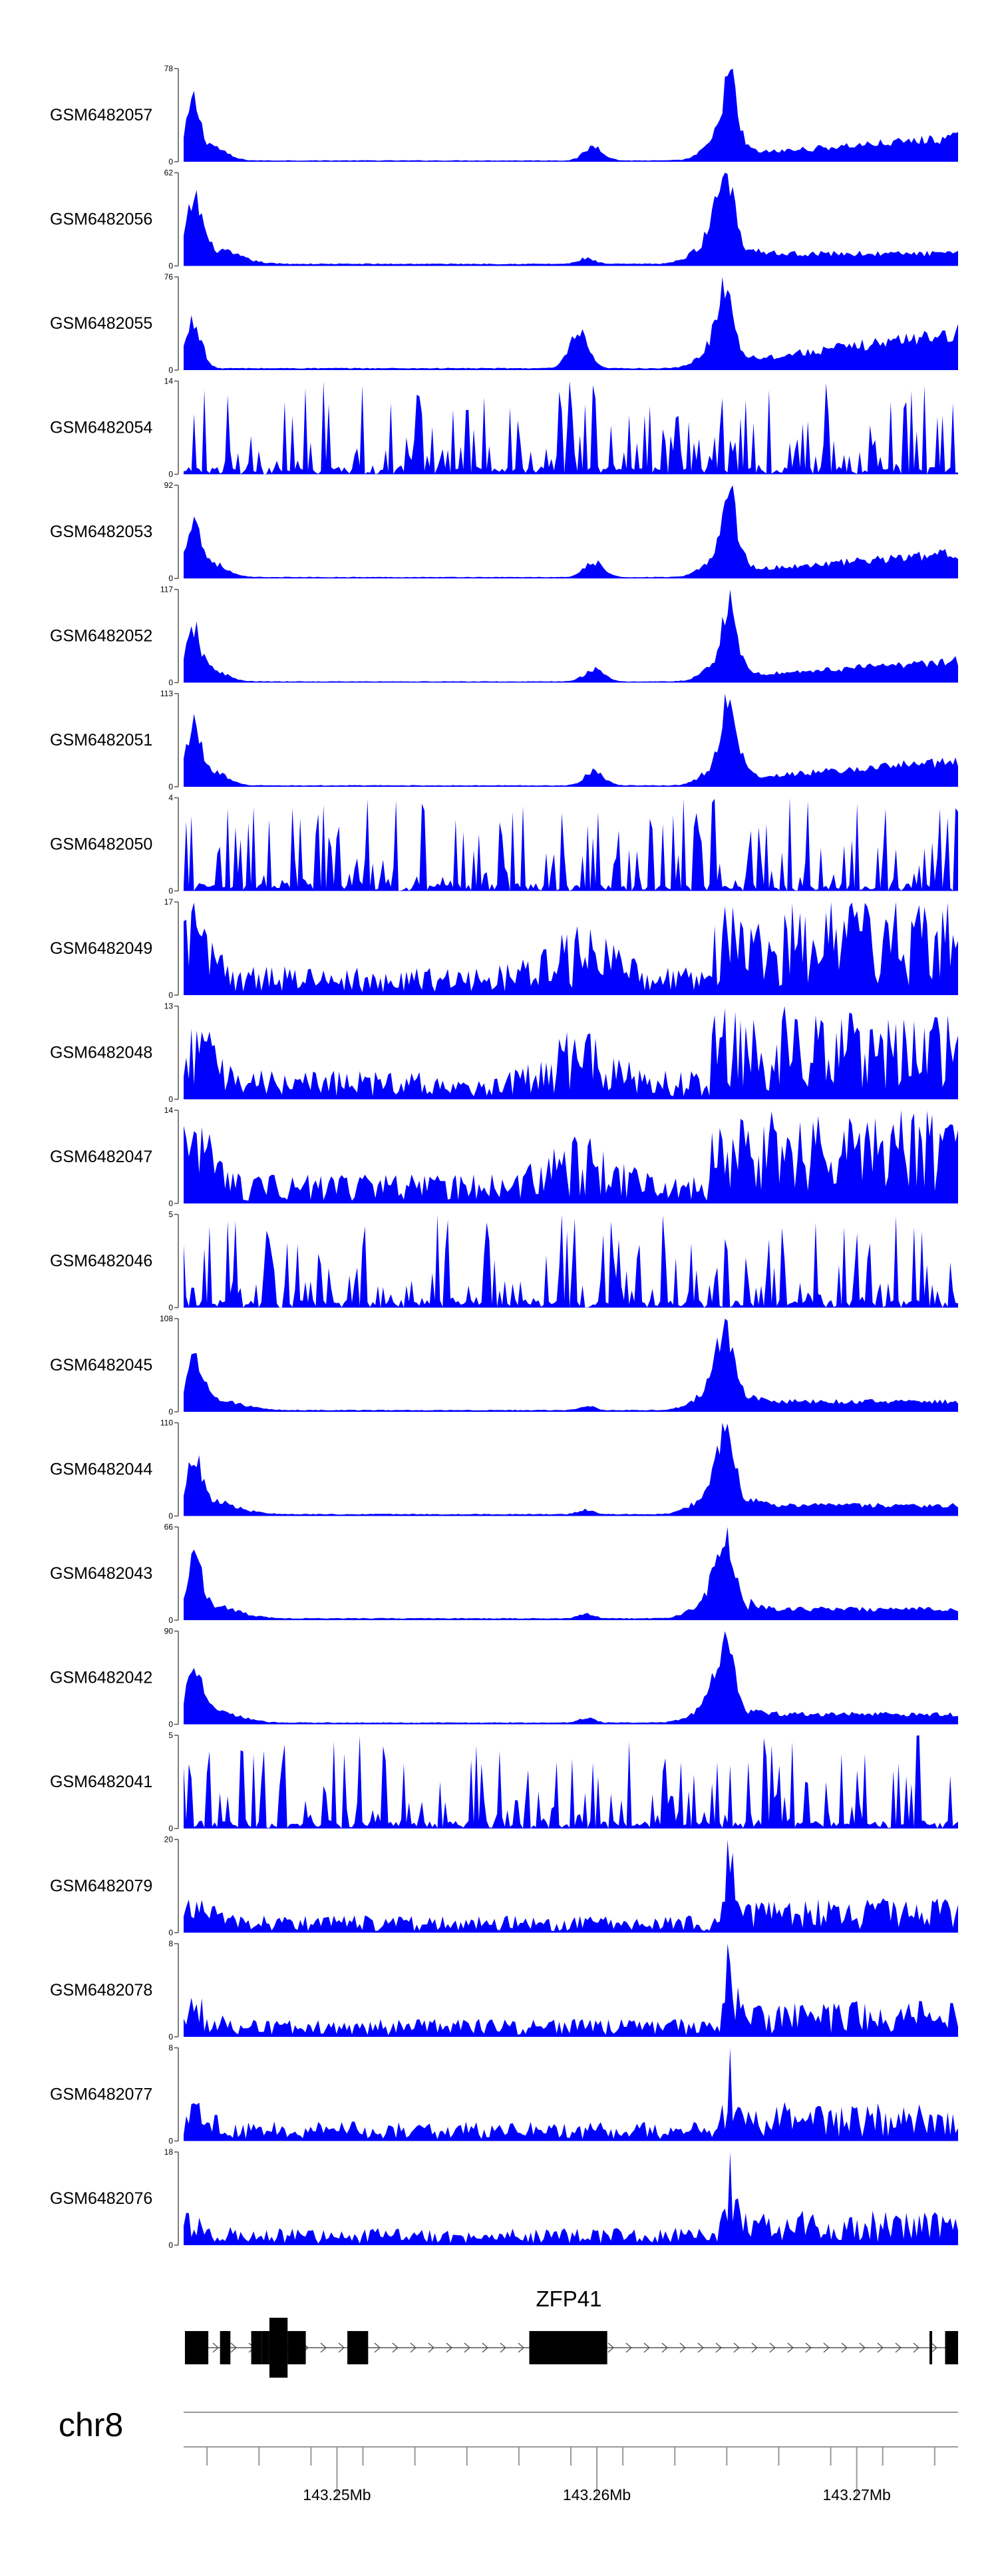  Describe the element at coordinates (504, 219) in the screenshot. I see `track-GSM6482056: GSM6482056 62 0` at that location.